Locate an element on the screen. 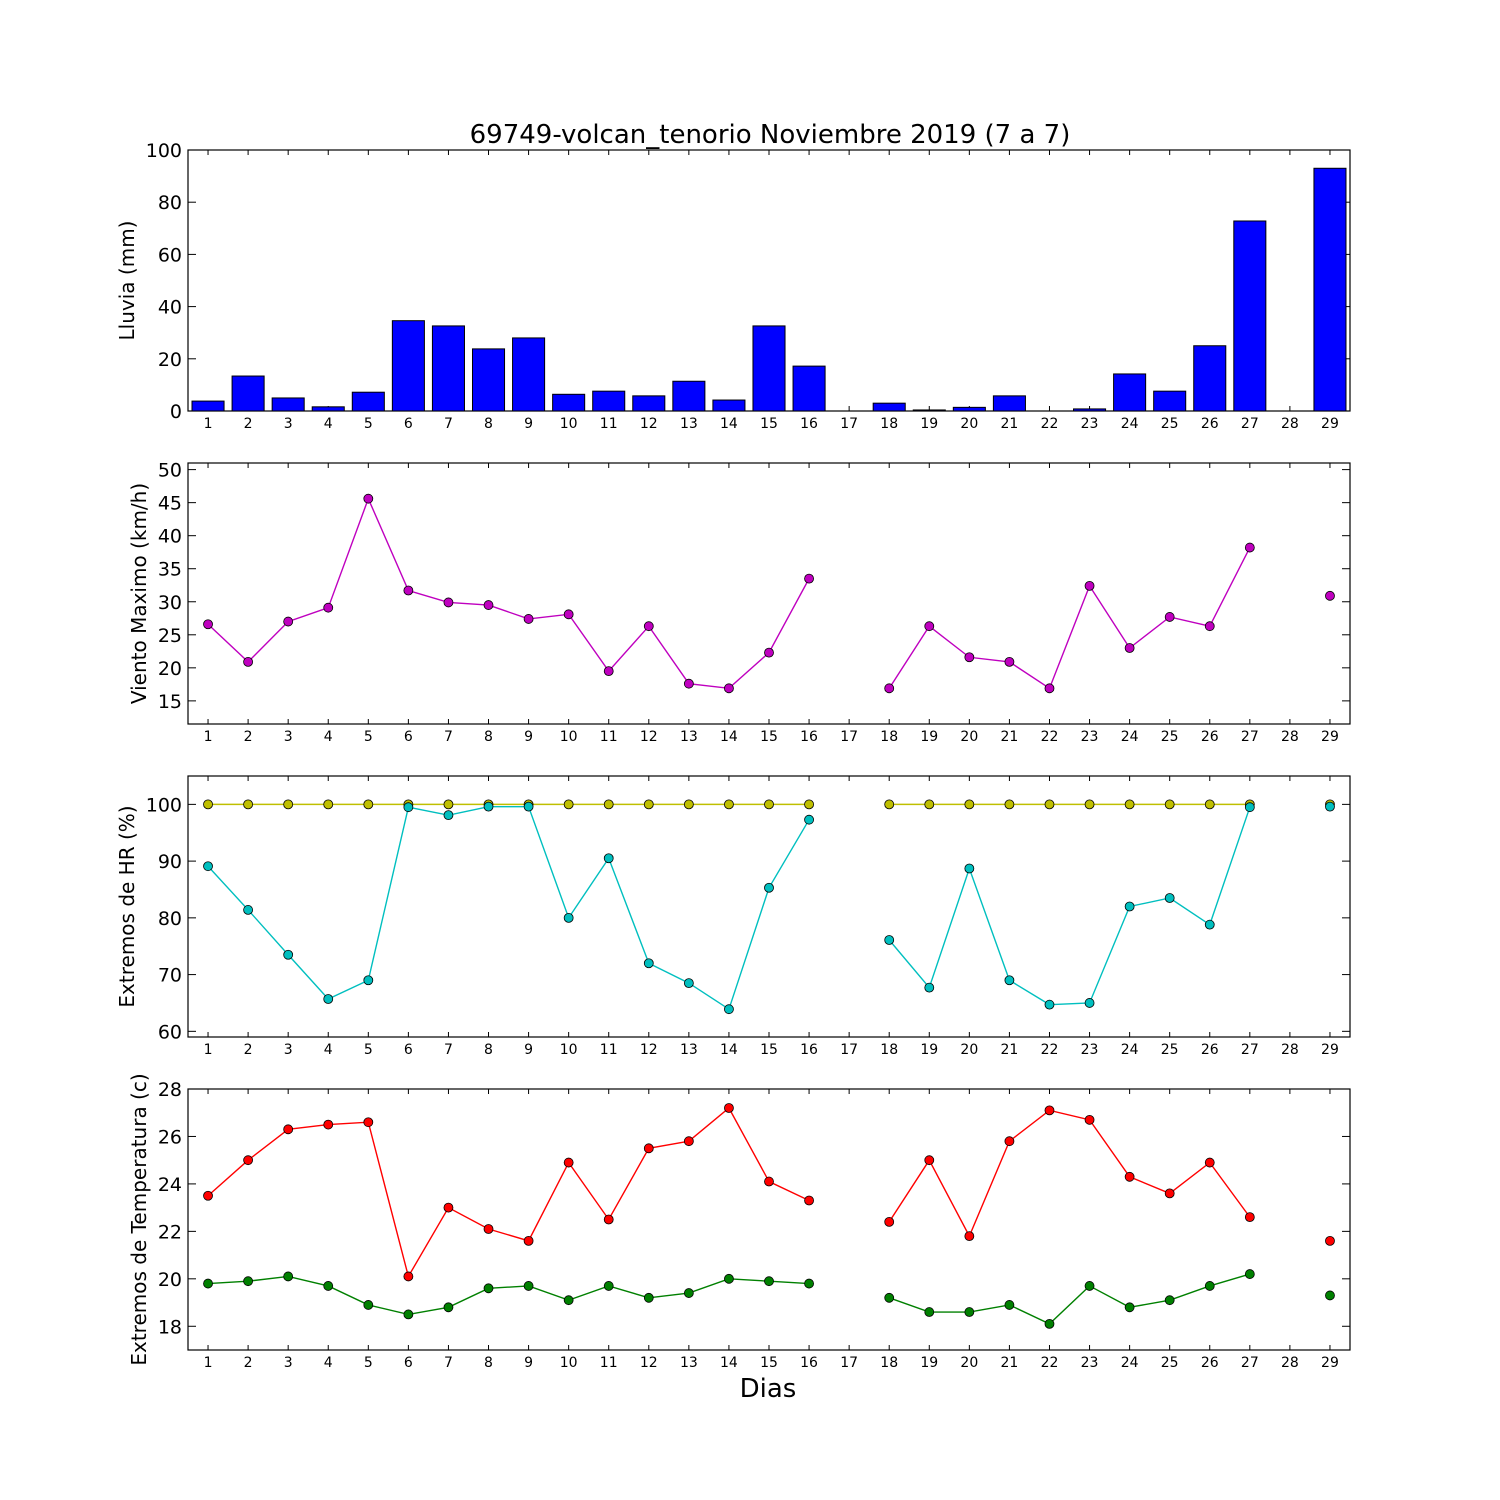  wind-plot-area is located at coordinates (769, 593).